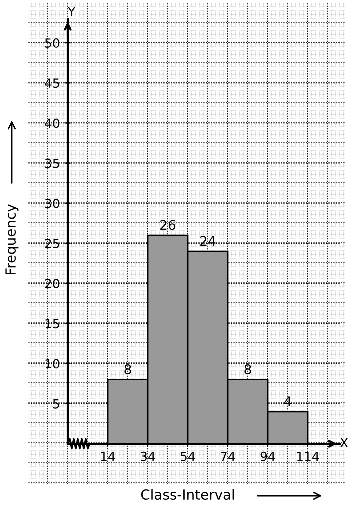  What do you see at coordinates (52, 243) in the screenshot?
I see `y-tick-label: 25` at bounding box center [52, 243].